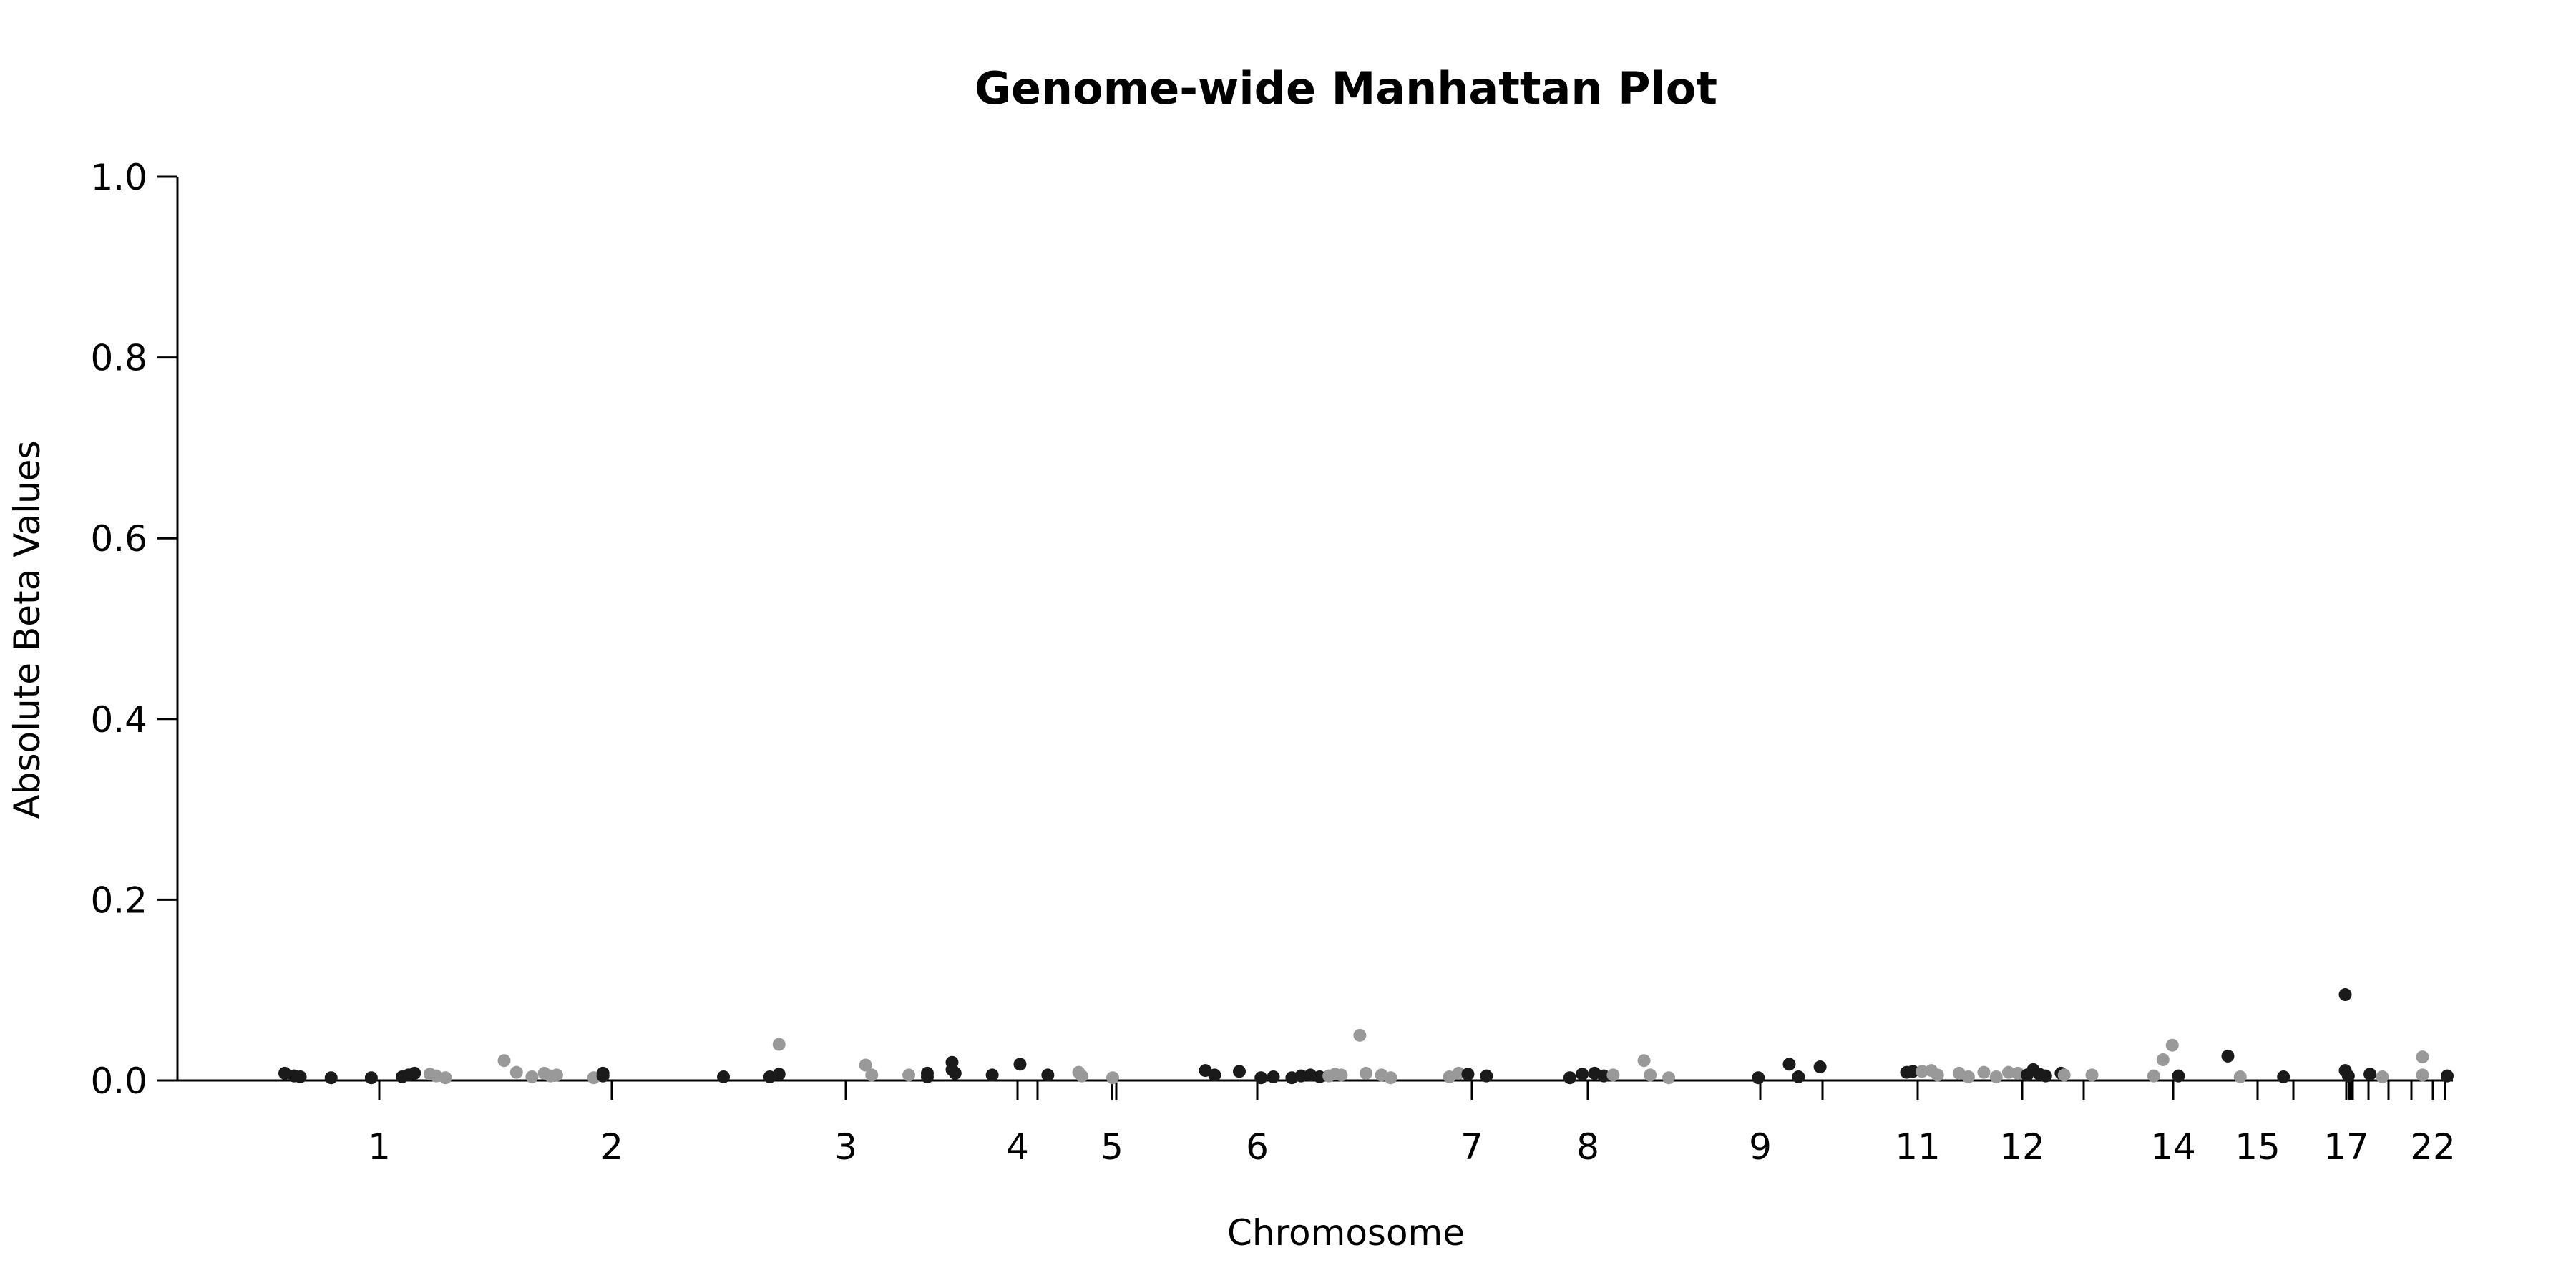 The width and height of the screenshot is (2576, 1288). What do you see at coordinates (118, 720) in the screenshot?
I see `y-tick-label: 0.4` at bounding box center [118, 720].